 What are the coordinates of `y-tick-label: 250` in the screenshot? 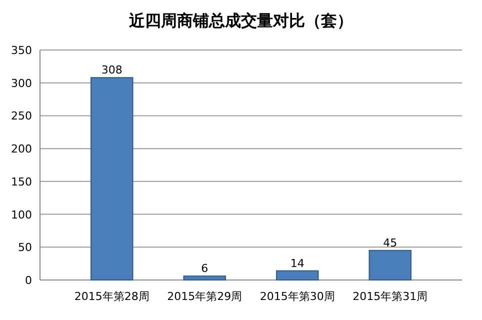 It's located at (21, 116).